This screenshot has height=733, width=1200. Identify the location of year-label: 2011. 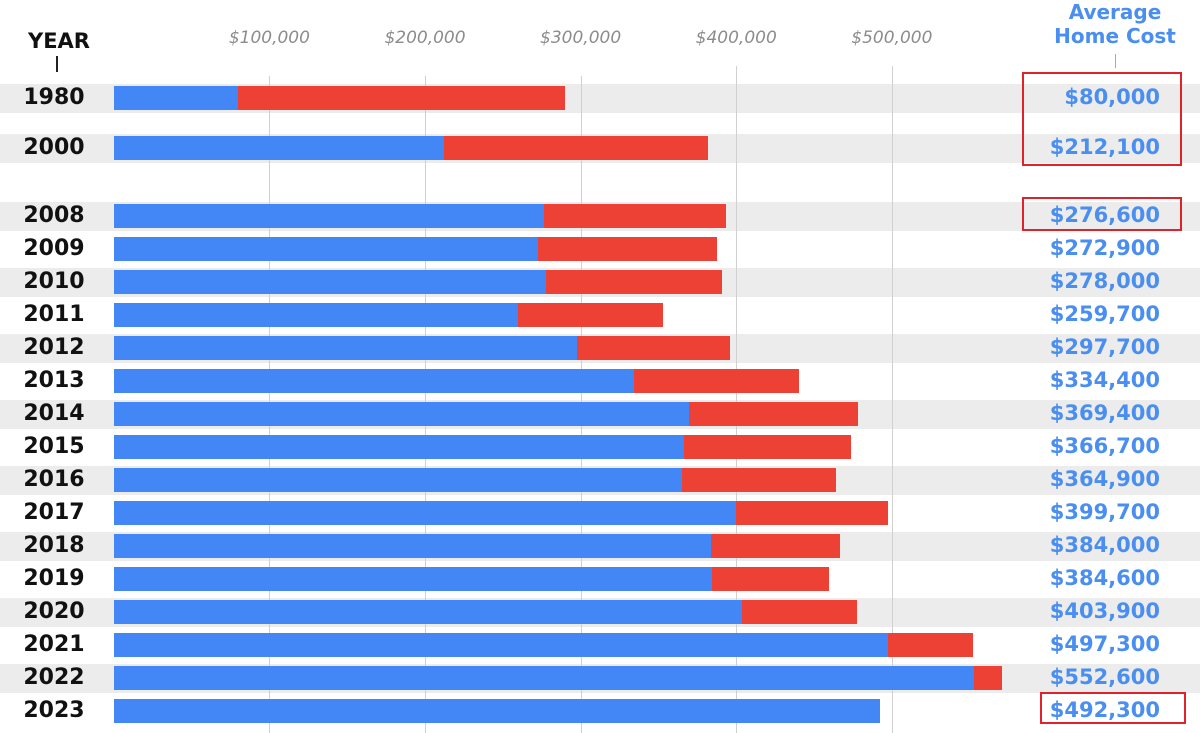
(54, 314).